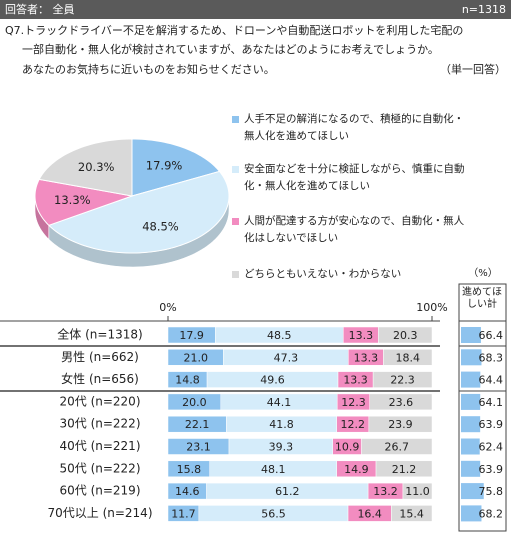 The image size is (511, 546). What do you see at coordinates (354, 229) in the screenshot?
I see `legend-label: 人間が配達する方が安心なので、自動化・無人化はしないでほしい` at bounding box center [354, 229].